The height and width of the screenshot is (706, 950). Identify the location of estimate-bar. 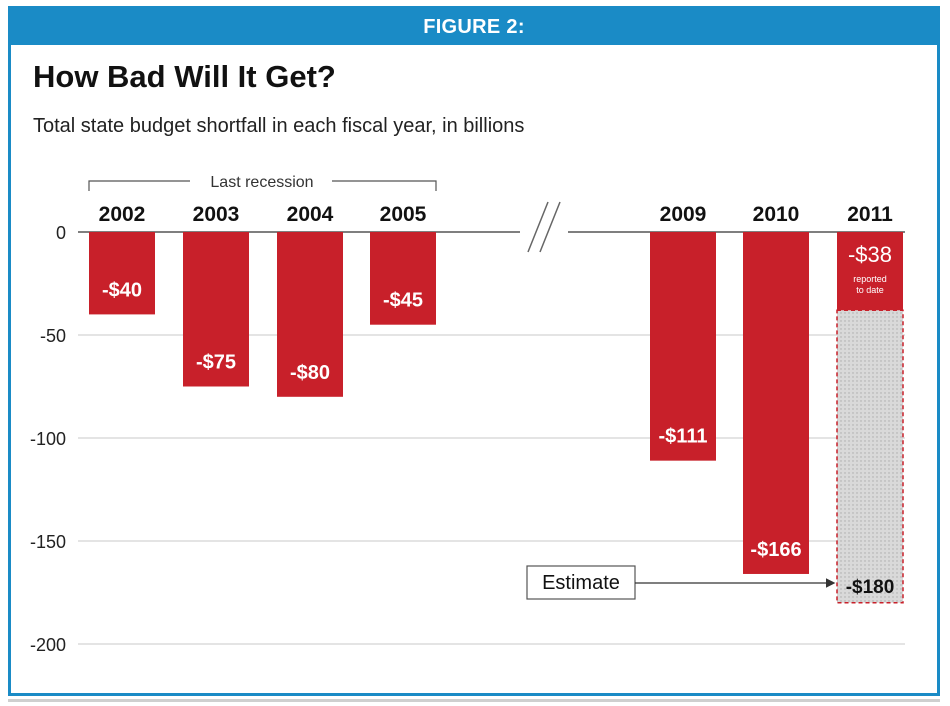
(870, 456).